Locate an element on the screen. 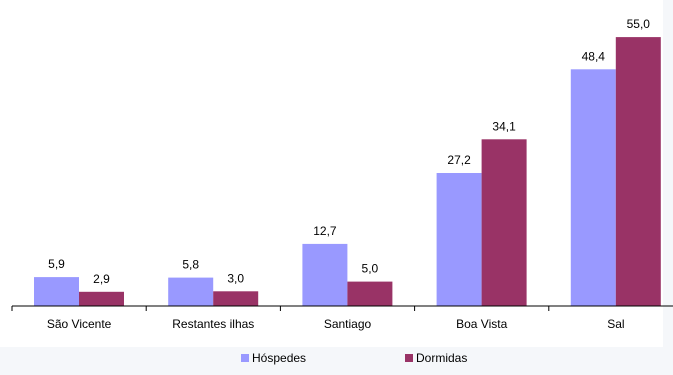 Image resolution: width=673 pixels, height=375 pixels. legend-swatch-dormidas is located at coordinates (409, 358).